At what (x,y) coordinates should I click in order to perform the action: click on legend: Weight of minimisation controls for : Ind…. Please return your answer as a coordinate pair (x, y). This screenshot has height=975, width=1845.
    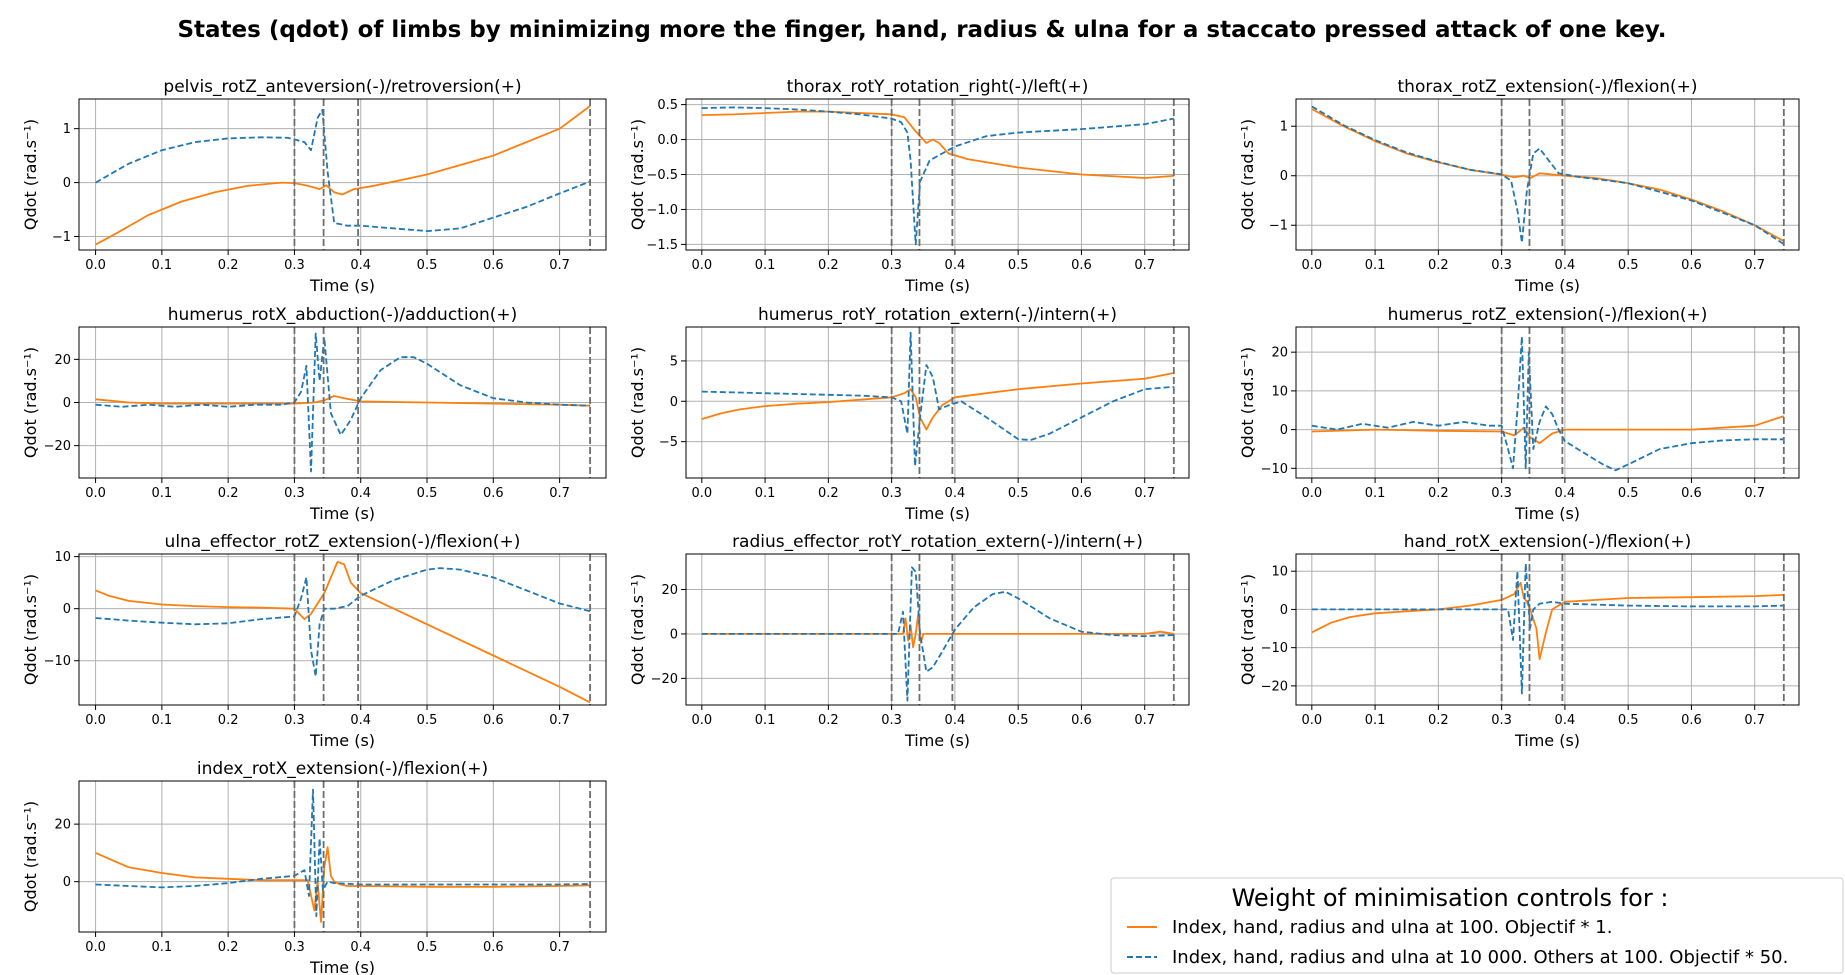
    Looking at the image, I should click on (1477, 925).